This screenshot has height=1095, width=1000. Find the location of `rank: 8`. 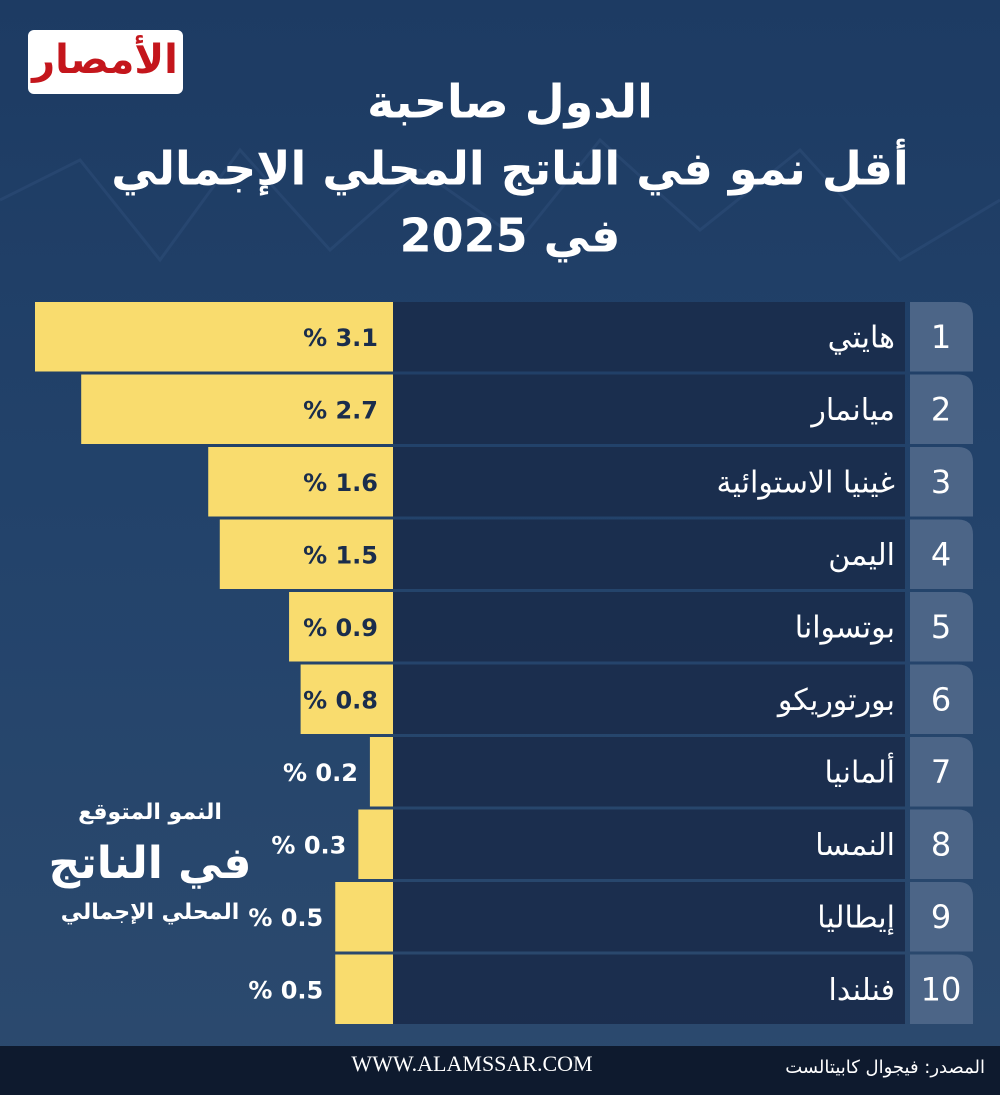

rank: 8 is located at coordinates (941, 844).